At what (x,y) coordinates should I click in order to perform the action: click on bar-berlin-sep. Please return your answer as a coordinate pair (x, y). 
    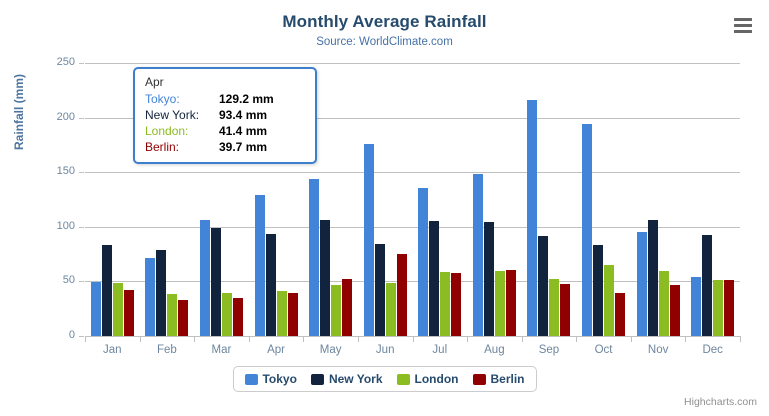
    Looking at the image, I should click on (565, 310).